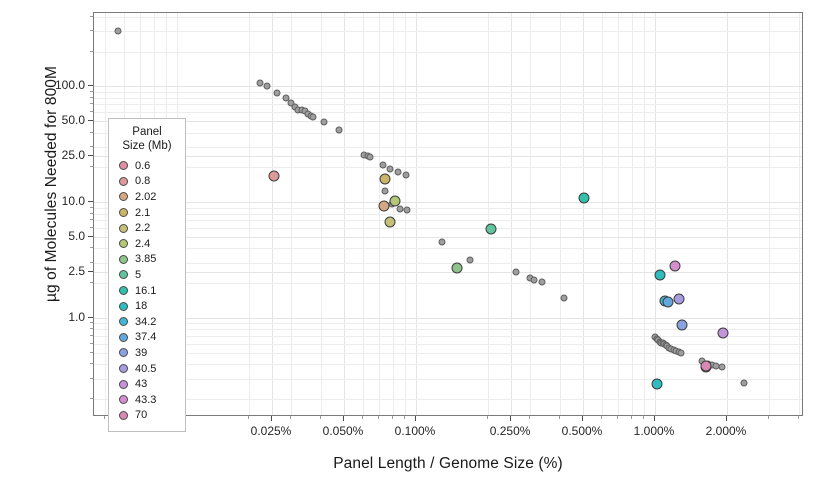 Image resolution: width=820 pixels, height=485 pixels. I want to click on legend-item-0-6: 0.6, so click(147, 166).